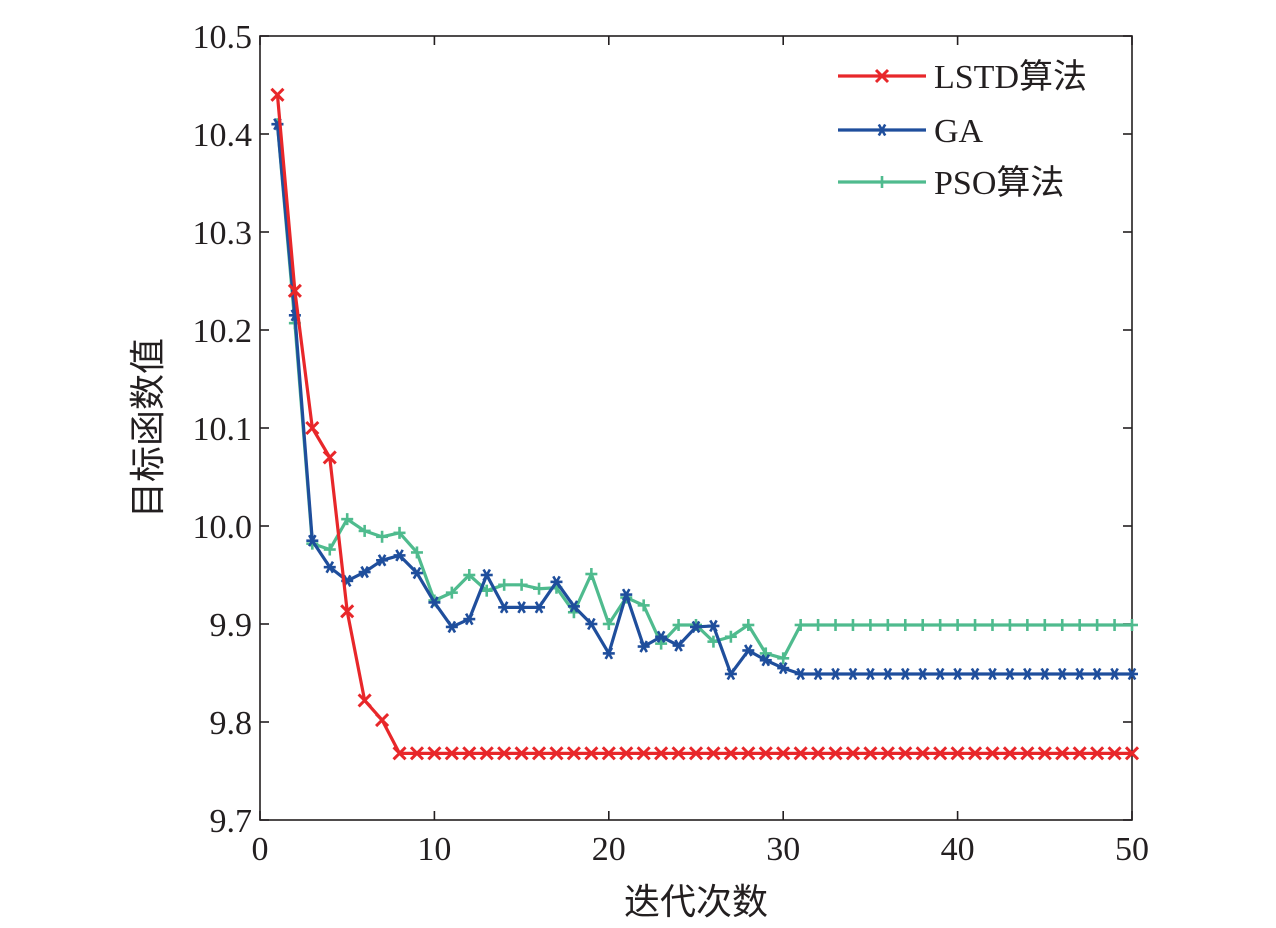 The height and width of the screenshot is (928, 1276). Describe the element at coordinates (696, 902) in the screenshot. I see `x-axis-title: 迭代次数` at that location.